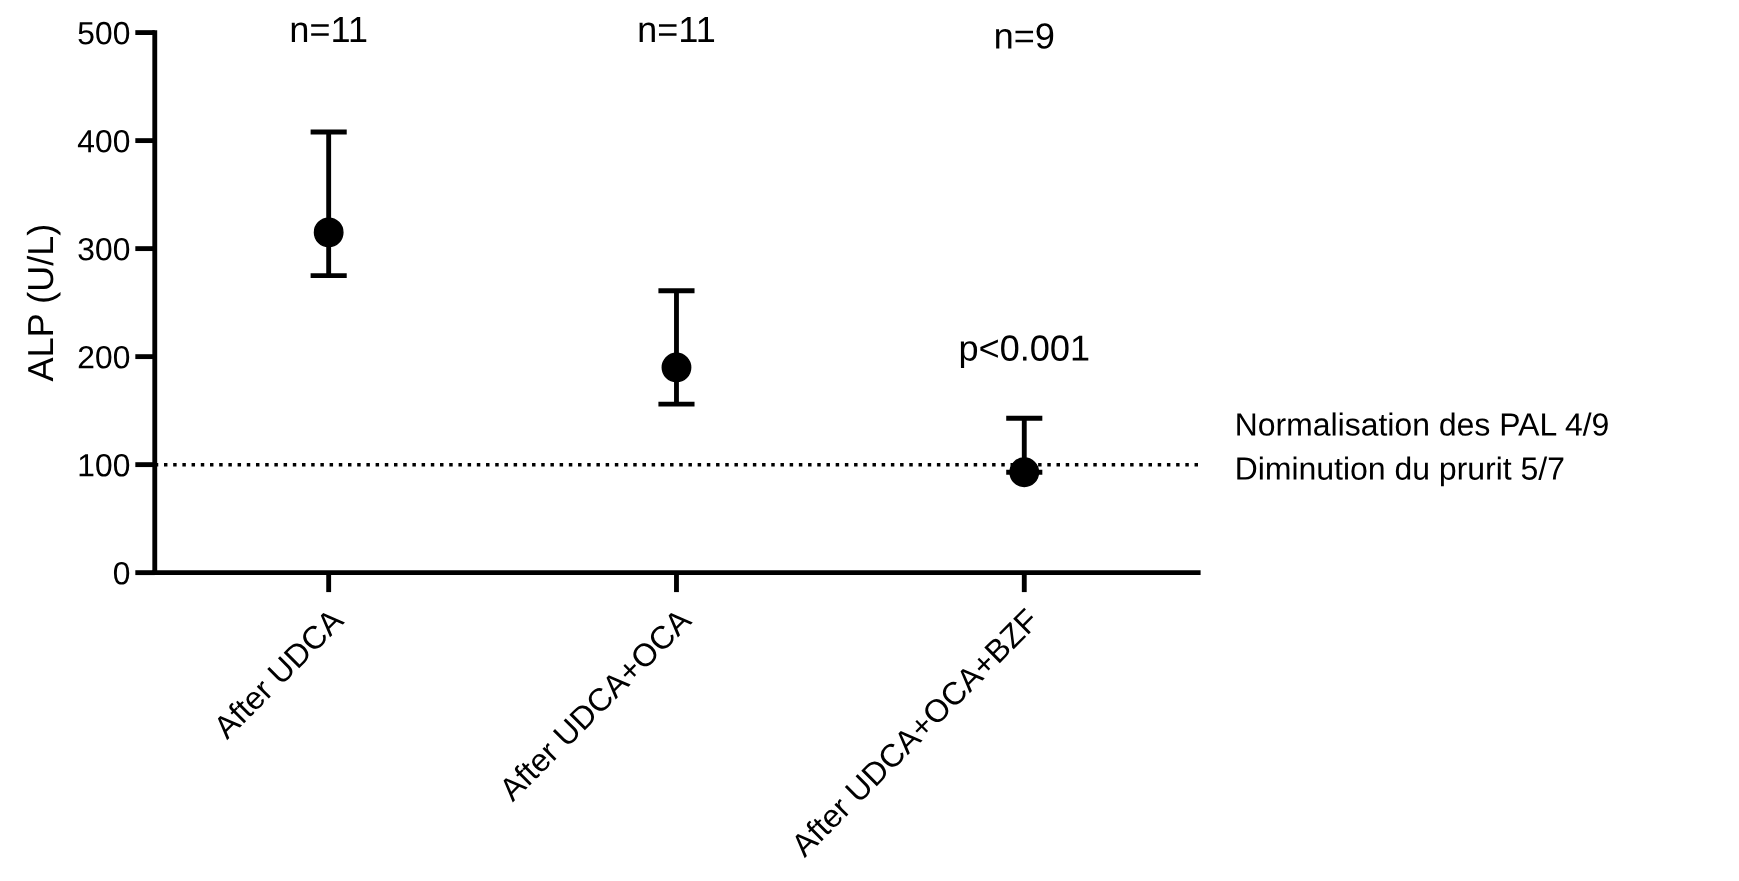 This screenshot has width=1739, height=881. What do you see at coordinates (1400, 471) in the screenshot?
I see `text: Diminution du prurit 5/7` at bounding box center [1400, 471].